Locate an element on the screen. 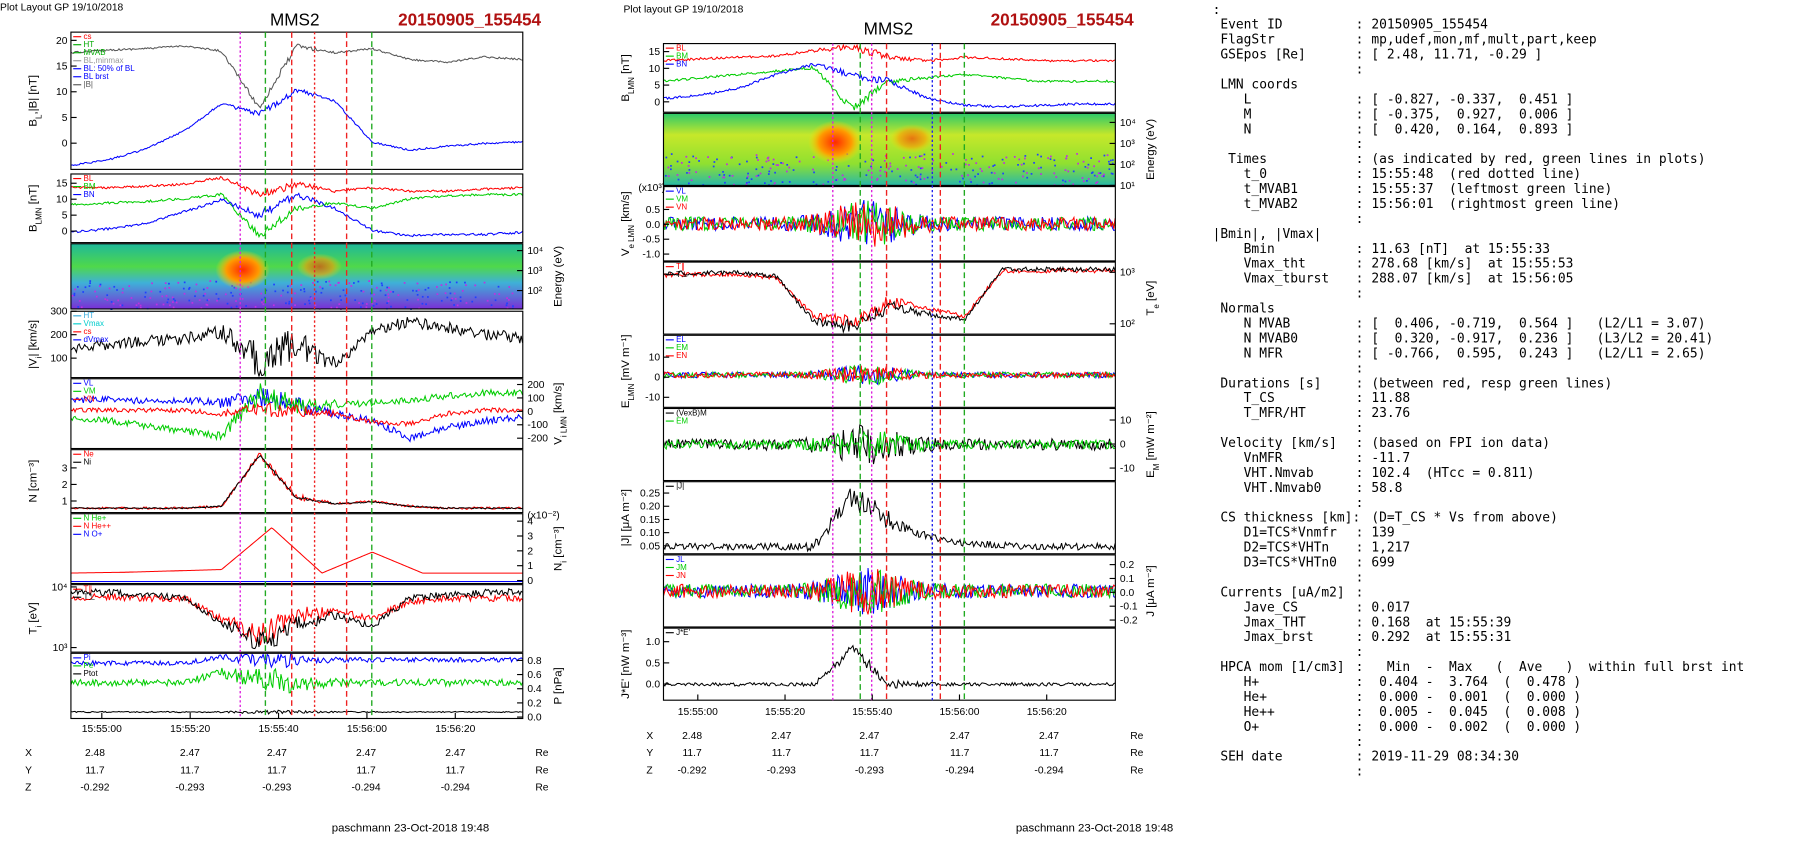 The width and height of the screenshot is (1804, 841). y-tick-label: 0 is located at coordinates (65, 232).